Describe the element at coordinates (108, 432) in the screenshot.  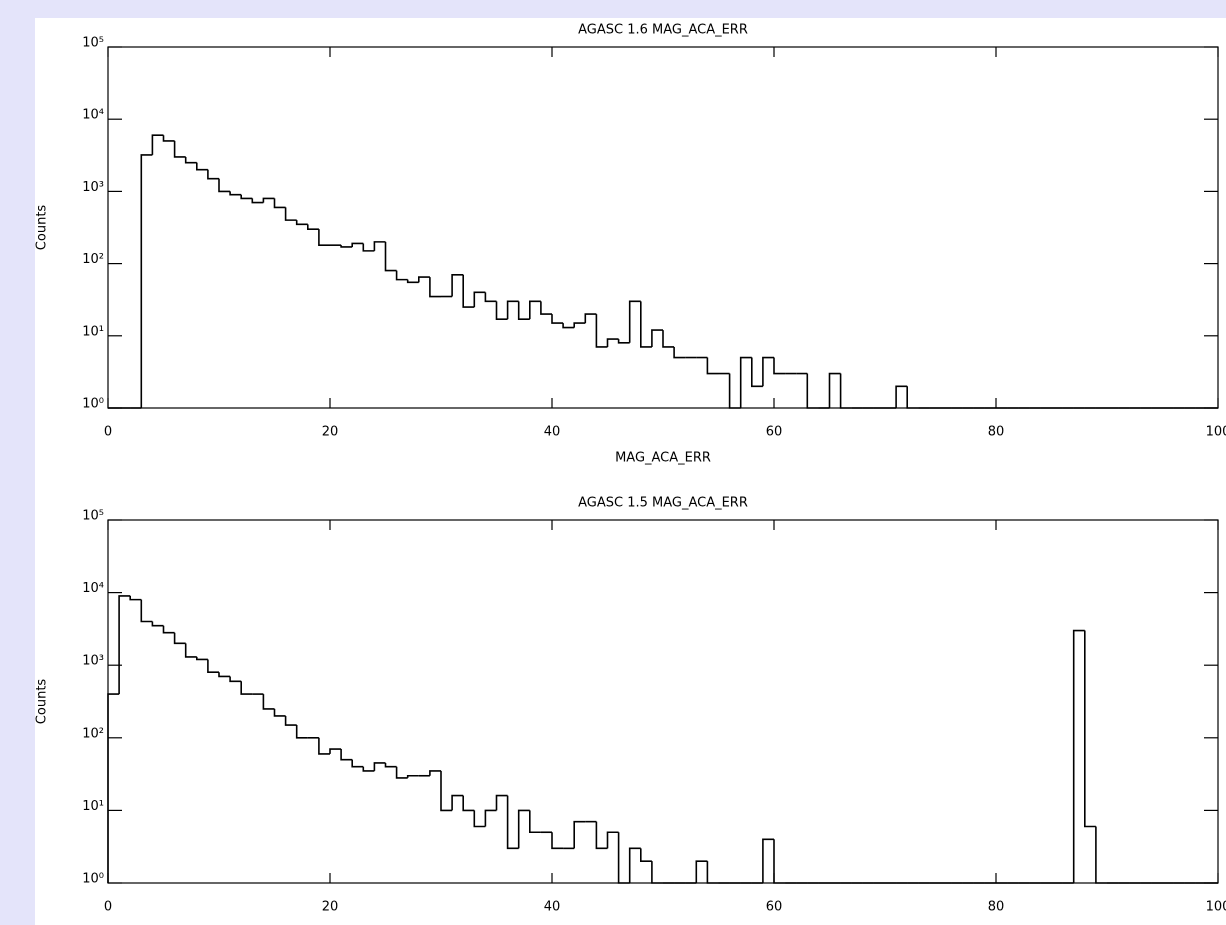
I see `x-tick-label: 0` at that location.